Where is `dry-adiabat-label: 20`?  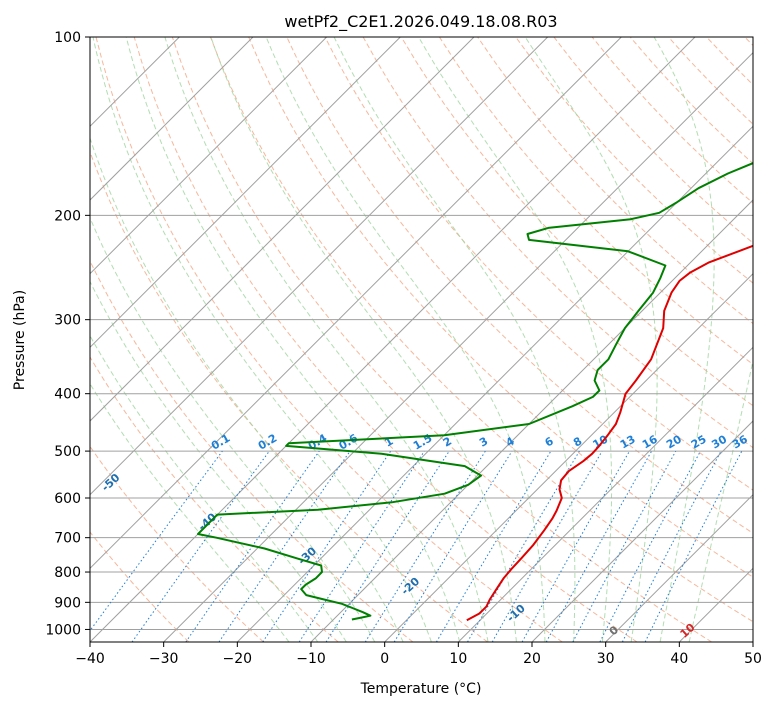
dry-adiabat-label: 20 is located at coordinates (761, 631).